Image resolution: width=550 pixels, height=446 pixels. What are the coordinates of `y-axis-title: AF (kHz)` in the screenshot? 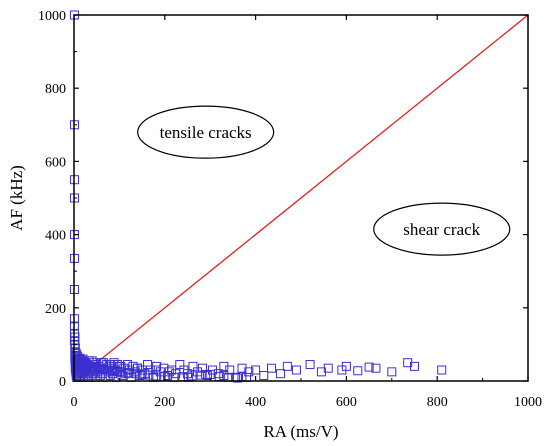 It's located at (16, 198).